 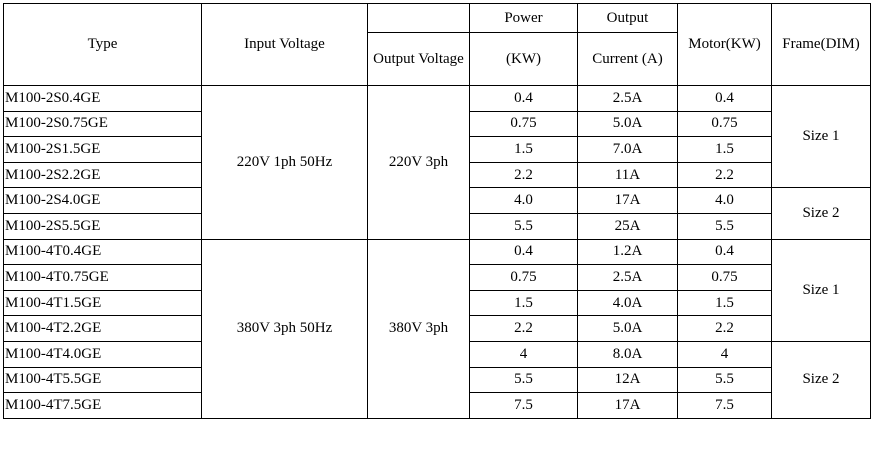 I want to click on input-voltage-cell: 220V 1ph 50Hz, so click(x=284, y=162).